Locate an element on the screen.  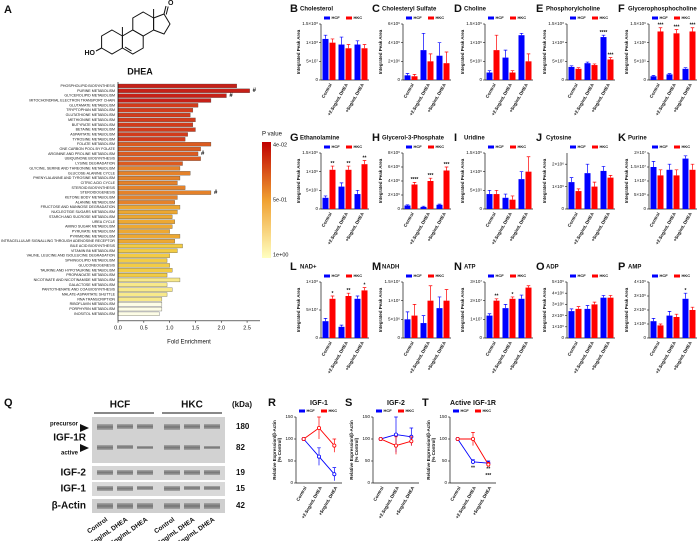
pathway-label: PYRIMIDINE METABOLISM is located at coordinates (92, 236).